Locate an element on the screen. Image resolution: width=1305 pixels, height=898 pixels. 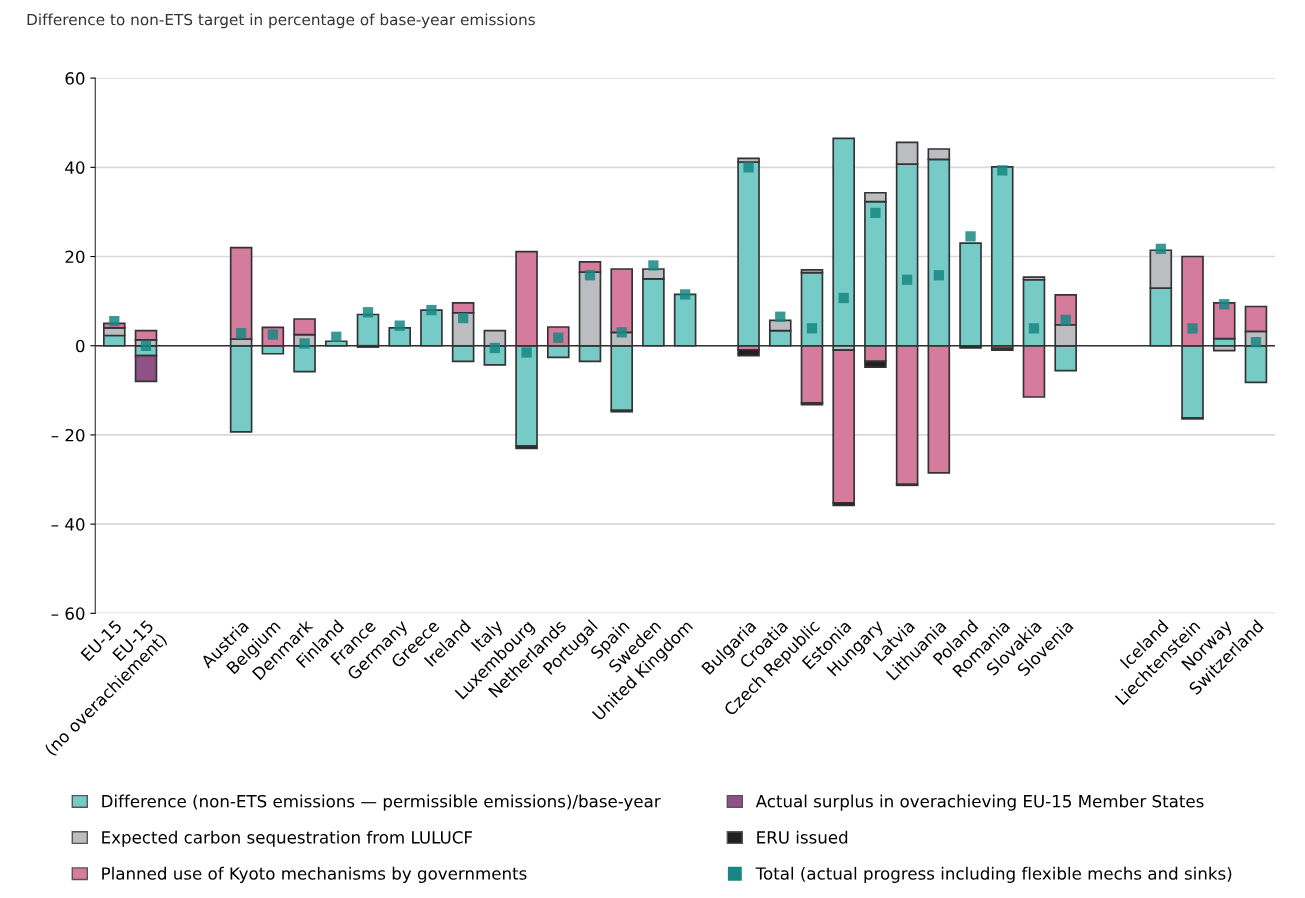
y-axis-title: Difference to non-ETS target in percentage of base-year emissions is located at coordinates (281, 21).